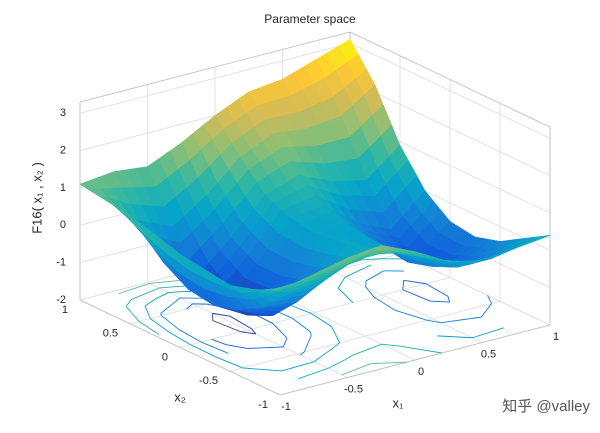 The height and width of the screenshot is (433, 600). I want to click on x-tick-label: 1, so click(556, 337).